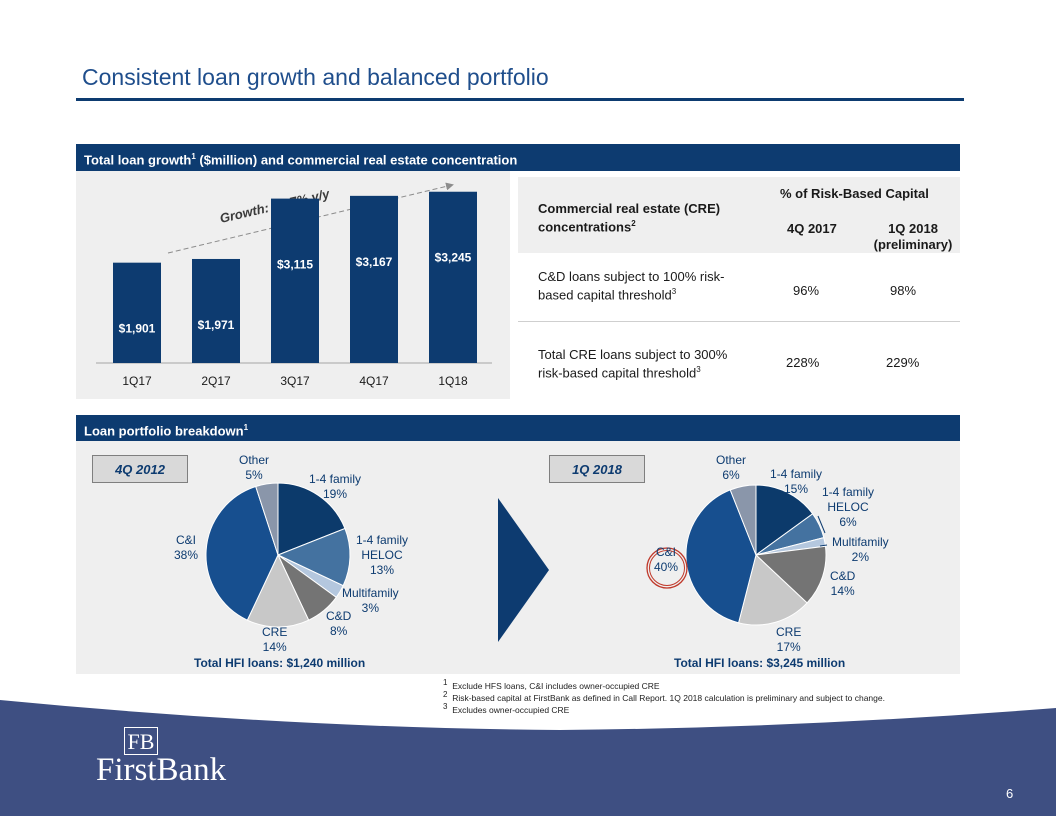 The width and height of the screenshot is (1056, 816). I want to click on table-row-divider, so click(739, 321).